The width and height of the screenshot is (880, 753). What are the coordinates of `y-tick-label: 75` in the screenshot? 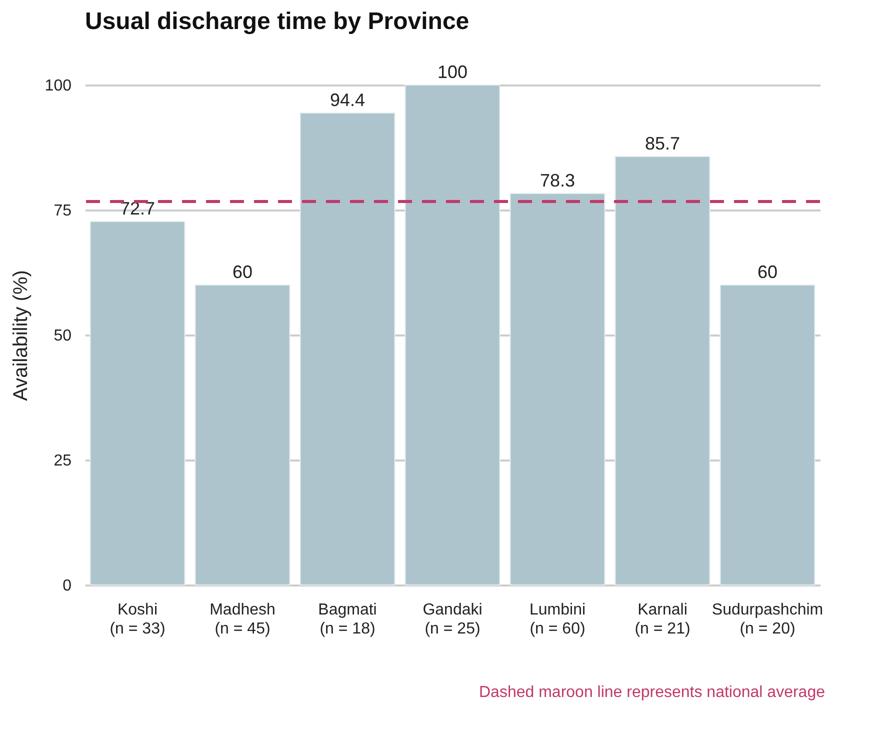 It's located at (63, 211).